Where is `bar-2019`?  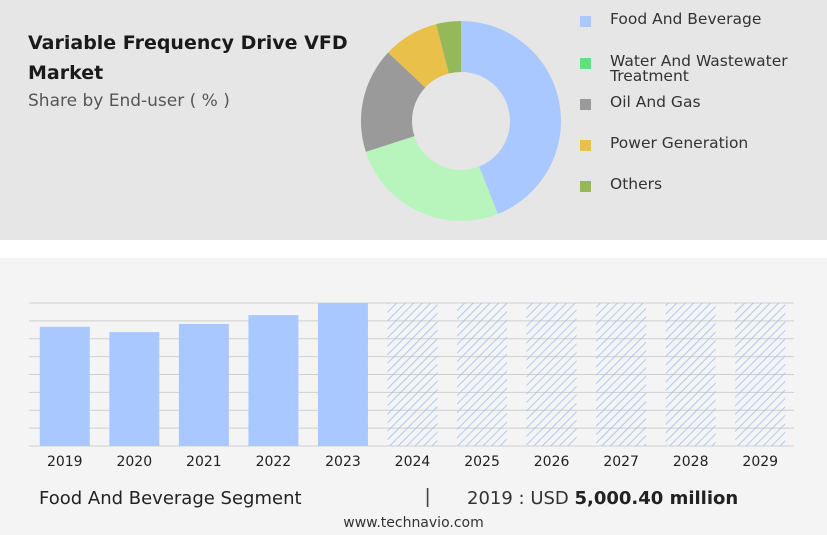 bar-2019 is located at coordinates (64, 386).